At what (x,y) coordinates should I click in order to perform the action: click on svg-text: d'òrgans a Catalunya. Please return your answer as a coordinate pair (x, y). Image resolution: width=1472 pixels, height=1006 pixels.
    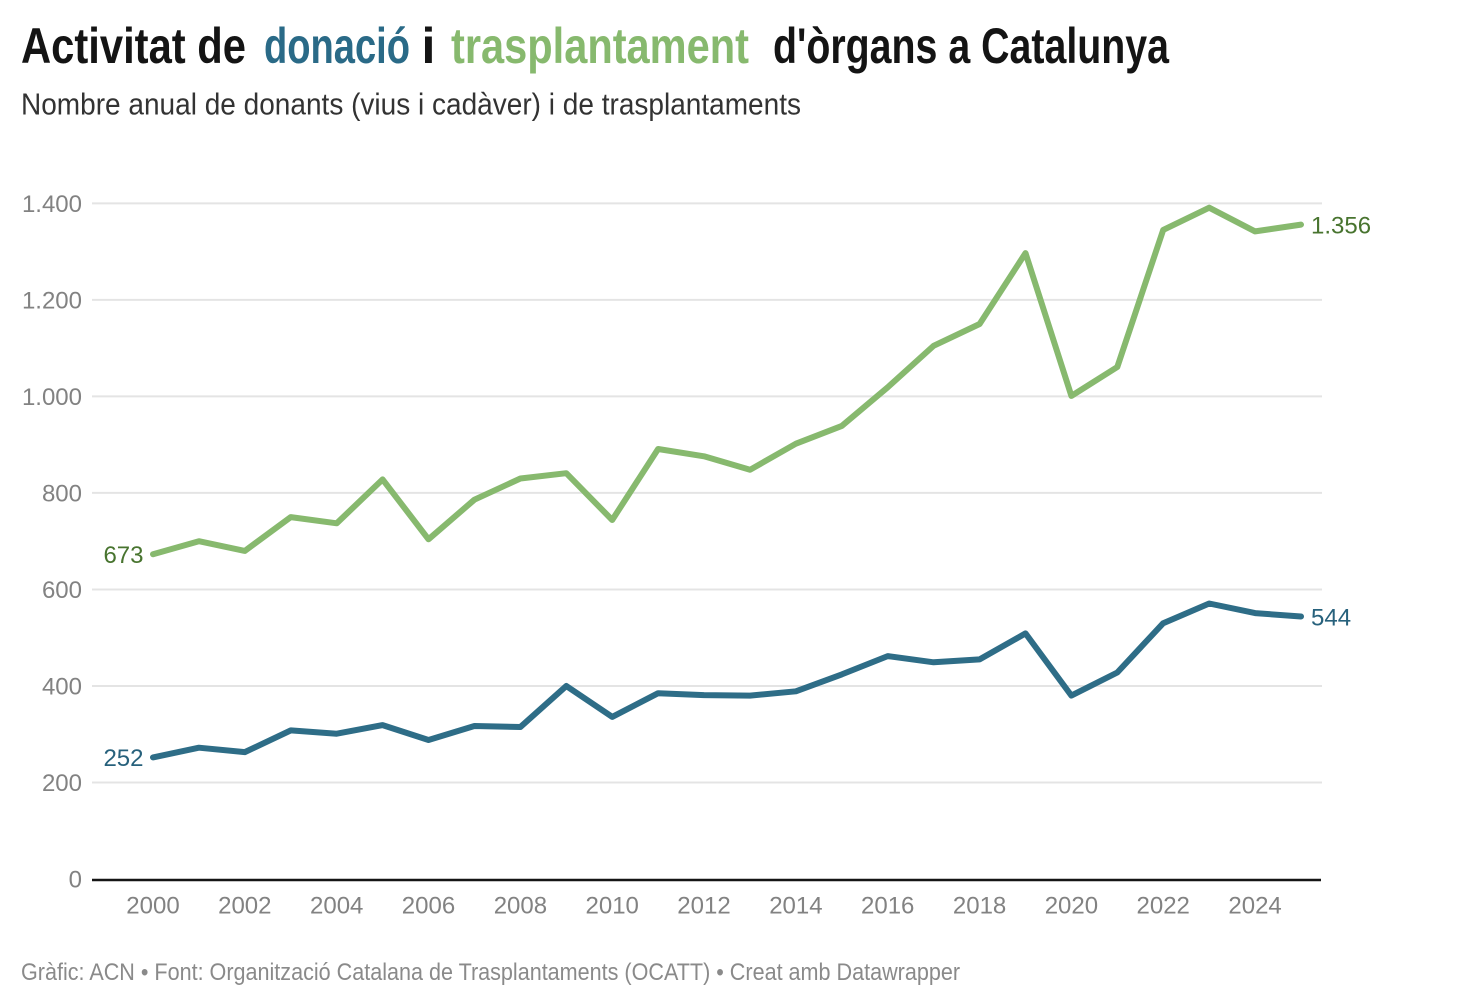
    Looking at the image, I should click on (971, 46).